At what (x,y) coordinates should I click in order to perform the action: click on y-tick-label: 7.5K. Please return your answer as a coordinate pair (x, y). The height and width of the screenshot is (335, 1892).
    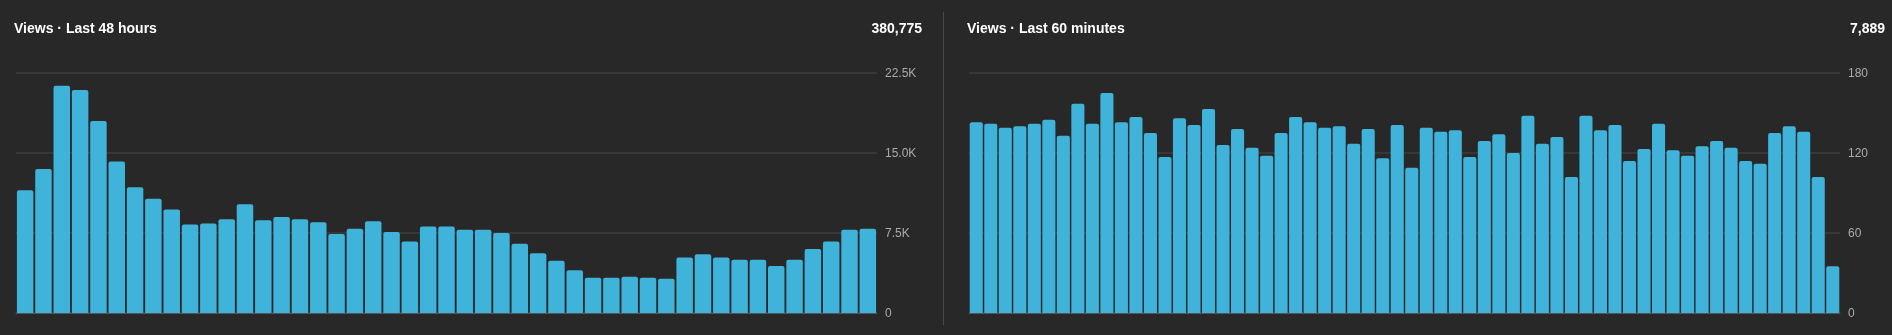
    Looking at the image, I should click on (897, 233).